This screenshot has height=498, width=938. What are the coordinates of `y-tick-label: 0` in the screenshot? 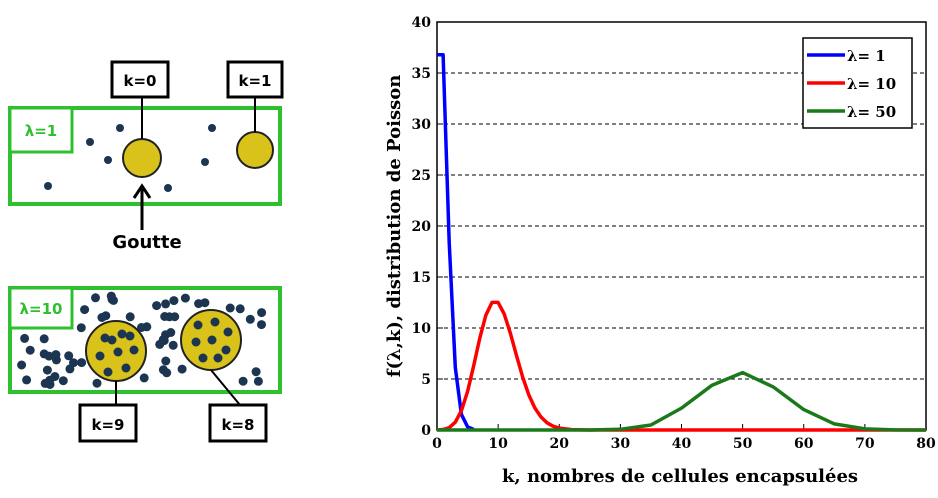 It's located at (426, 431).